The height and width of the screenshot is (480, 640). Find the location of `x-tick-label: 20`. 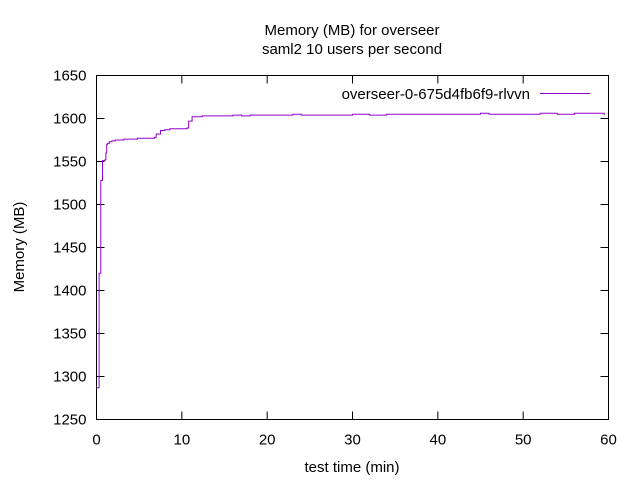

x-tick-label: 20 is located at coordinates (267, 440).